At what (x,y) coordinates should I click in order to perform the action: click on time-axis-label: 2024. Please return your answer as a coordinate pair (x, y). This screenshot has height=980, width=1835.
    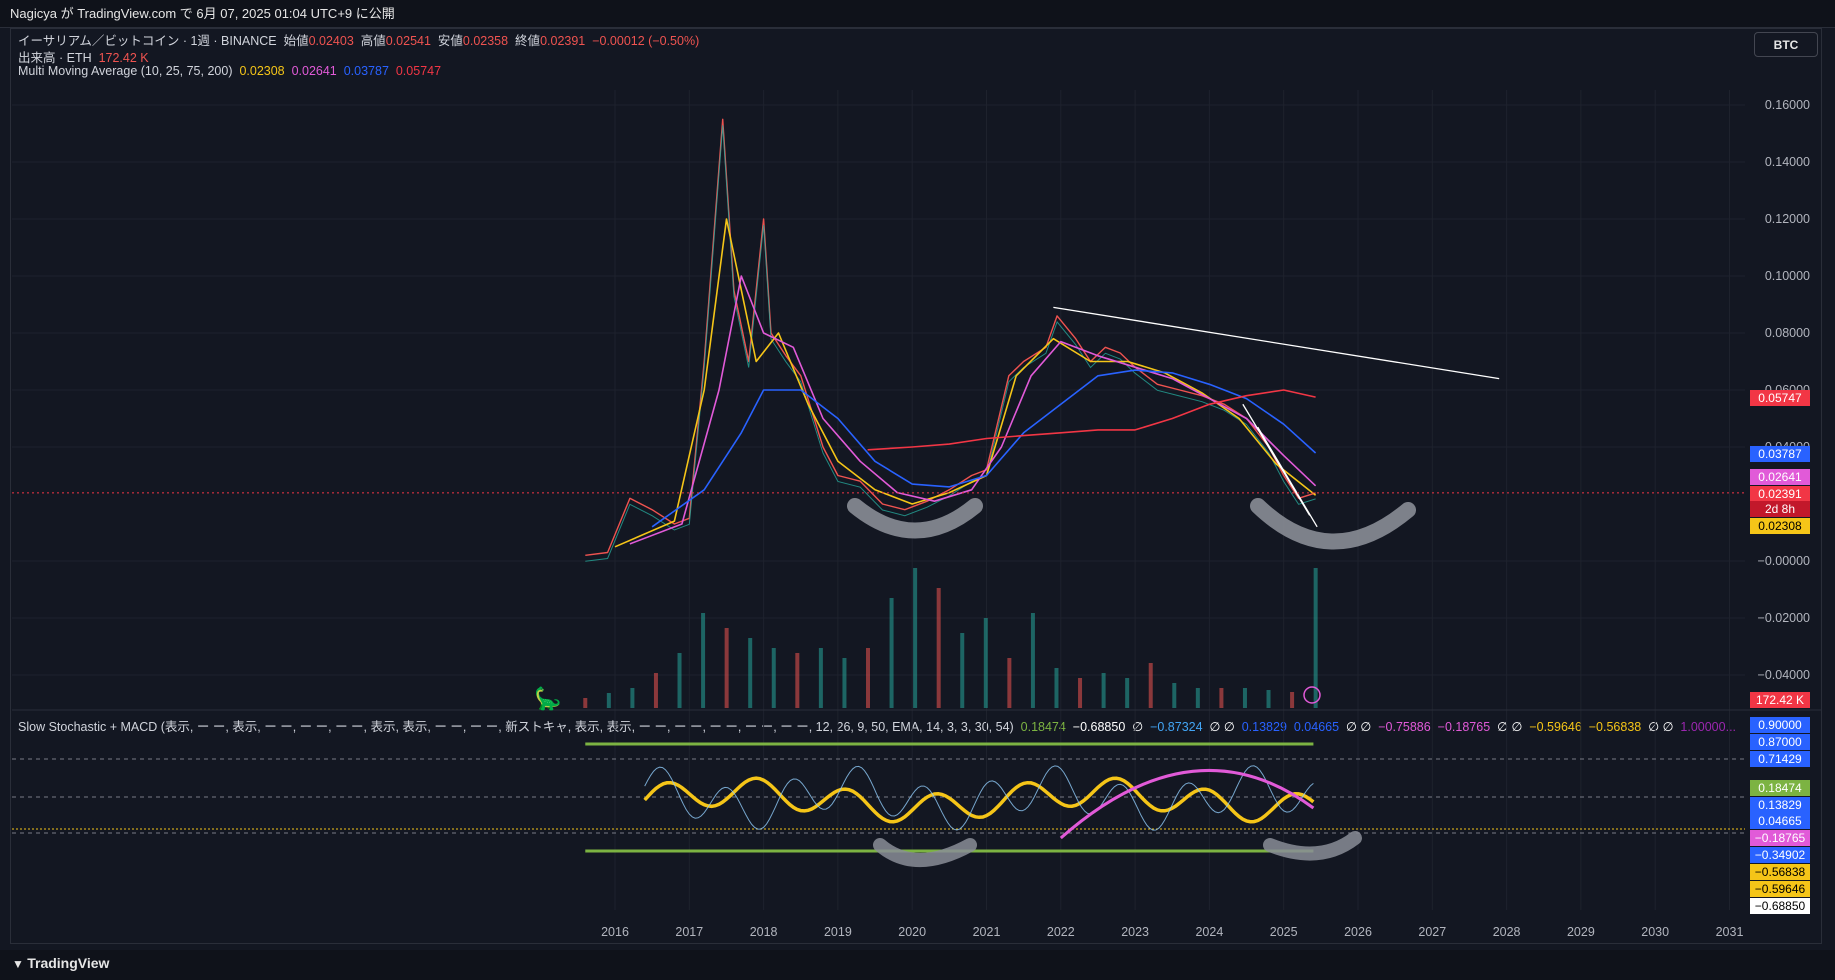
    Looking at the image, I should click on (1209, 932).